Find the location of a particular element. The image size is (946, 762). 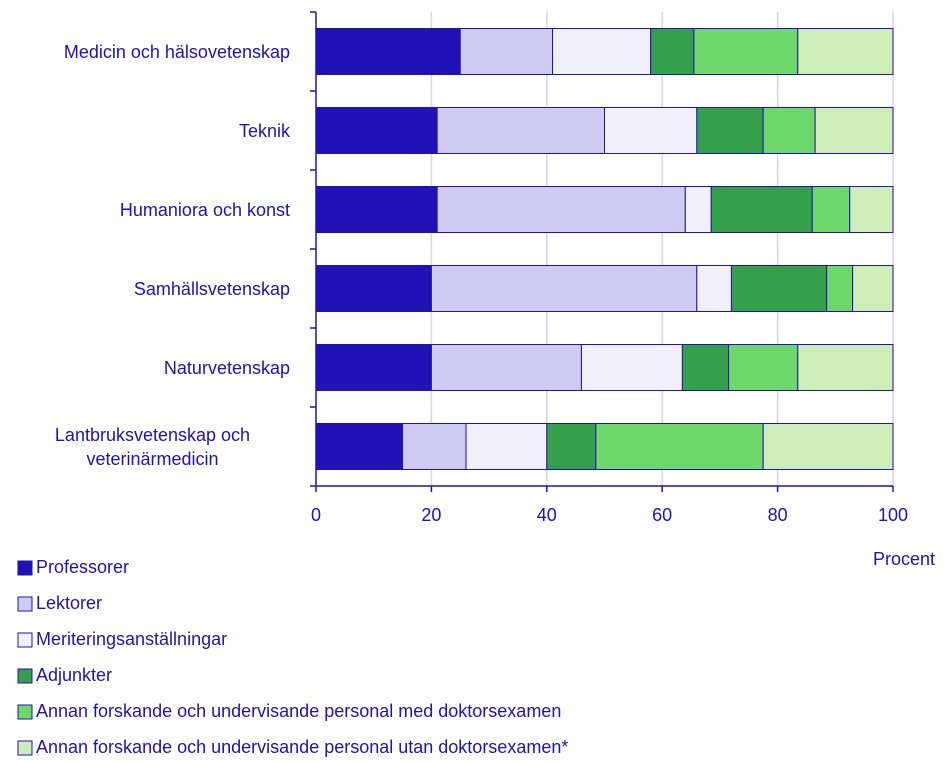

y-tick-label: Samhällsvetenskap is located at coordinates (211, 288).